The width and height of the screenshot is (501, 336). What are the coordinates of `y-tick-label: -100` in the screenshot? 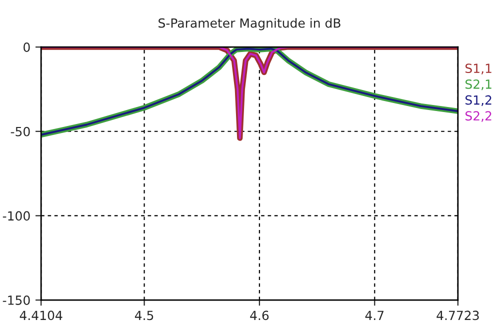 It's located at (16, 216).